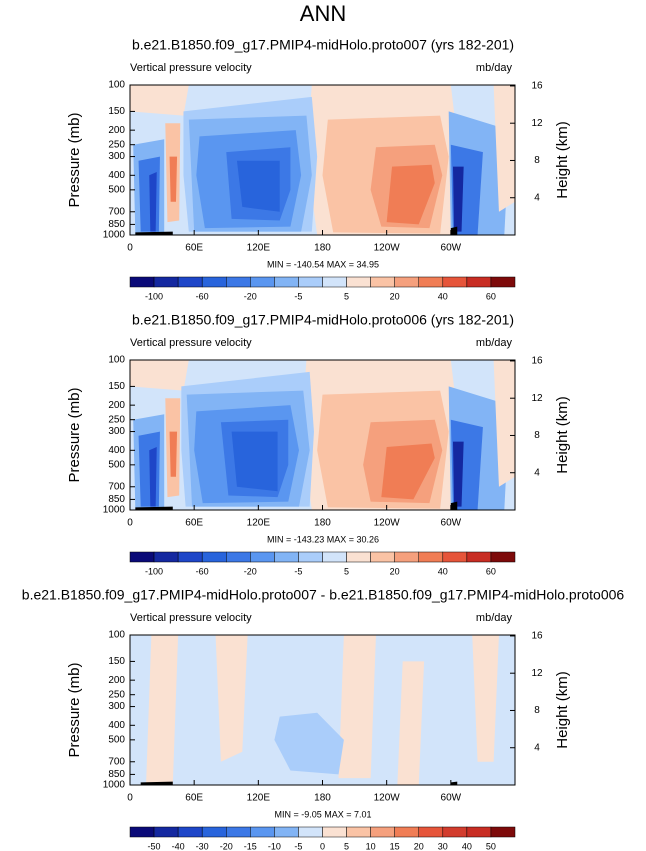  Describe the element at coordinates (537, 398) in the screenshot. I see `y2-tick-label: 12` at that location.